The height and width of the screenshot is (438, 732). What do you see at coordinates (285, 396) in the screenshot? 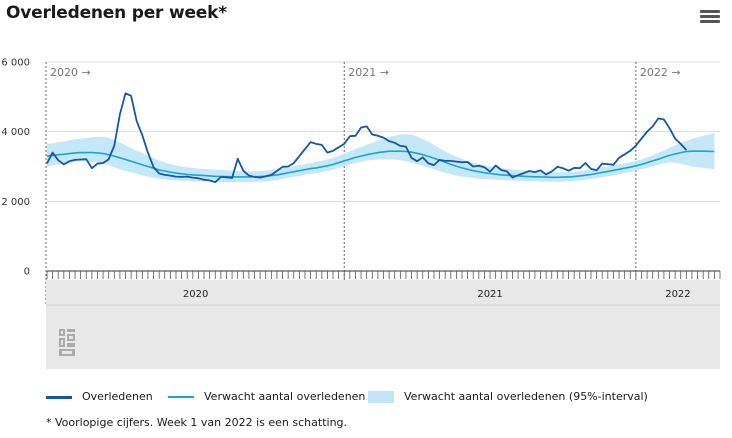
I see `legend-label-expected: Verwacht aantal overledenen` at bounding box center [285, 396].